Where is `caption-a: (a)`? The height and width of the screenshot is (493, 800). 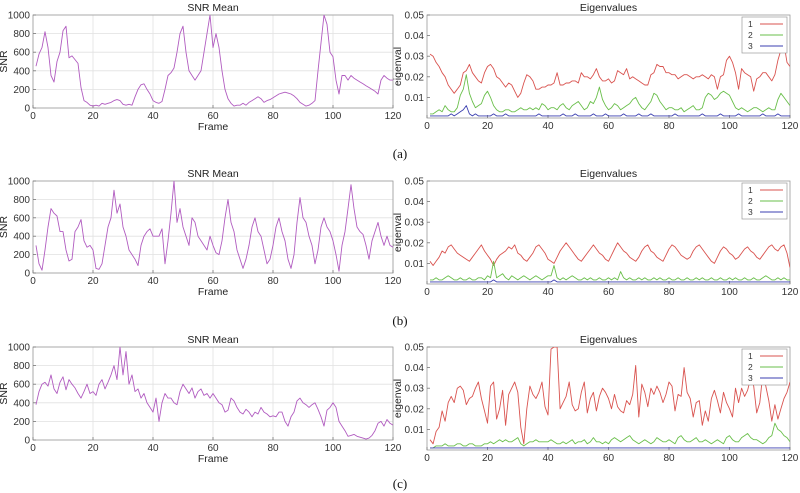 caption-a: (a) is located at coordinates (400, 153).